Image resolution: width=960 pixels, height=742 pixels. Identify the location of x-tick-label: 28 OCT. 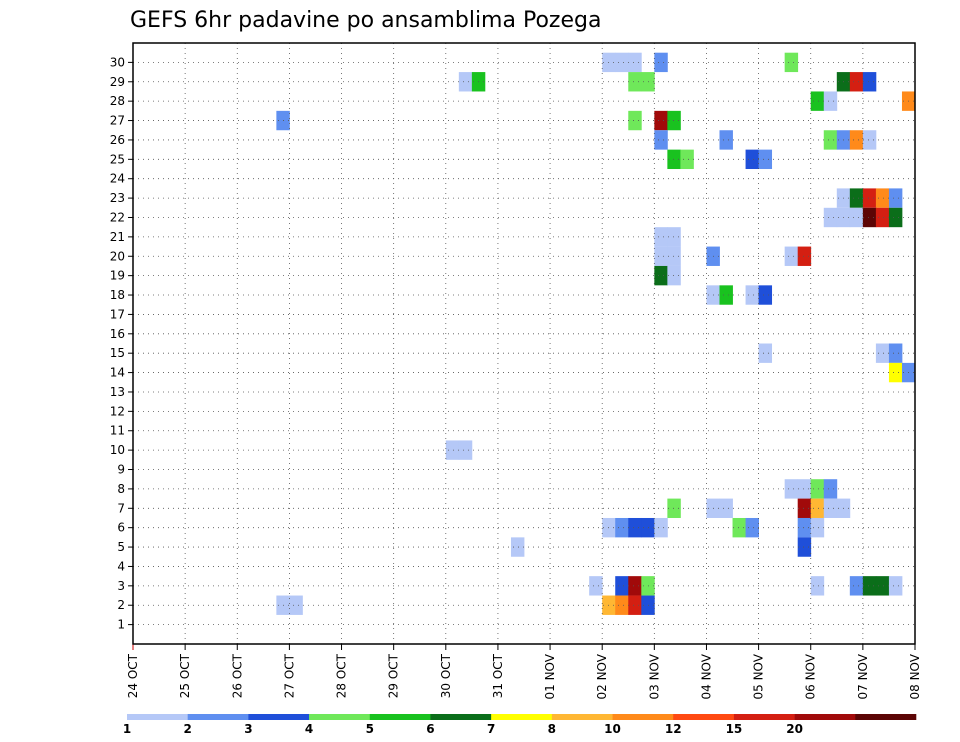
(342, 675).